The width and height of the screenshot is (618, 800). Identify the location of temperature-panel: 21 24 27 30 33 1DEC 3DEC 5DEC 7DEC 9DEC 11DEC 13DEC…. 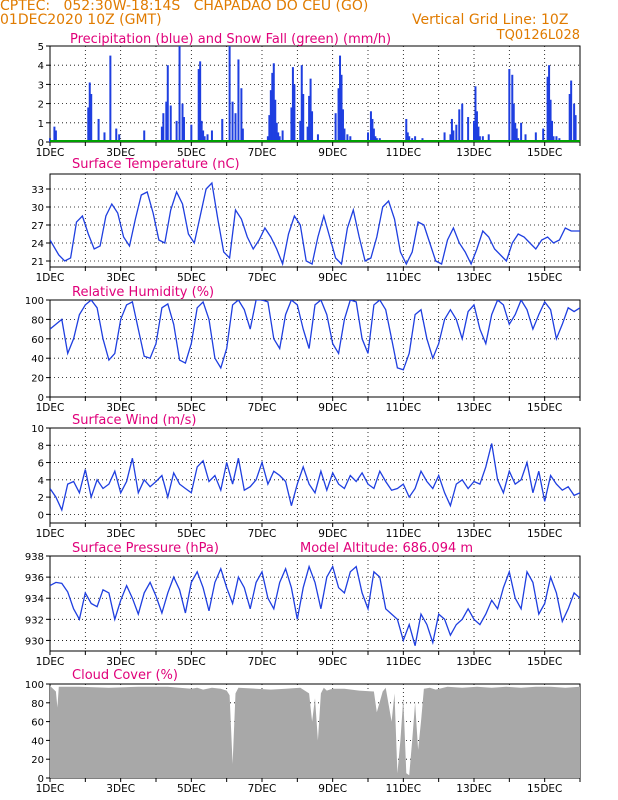
(306, 220).